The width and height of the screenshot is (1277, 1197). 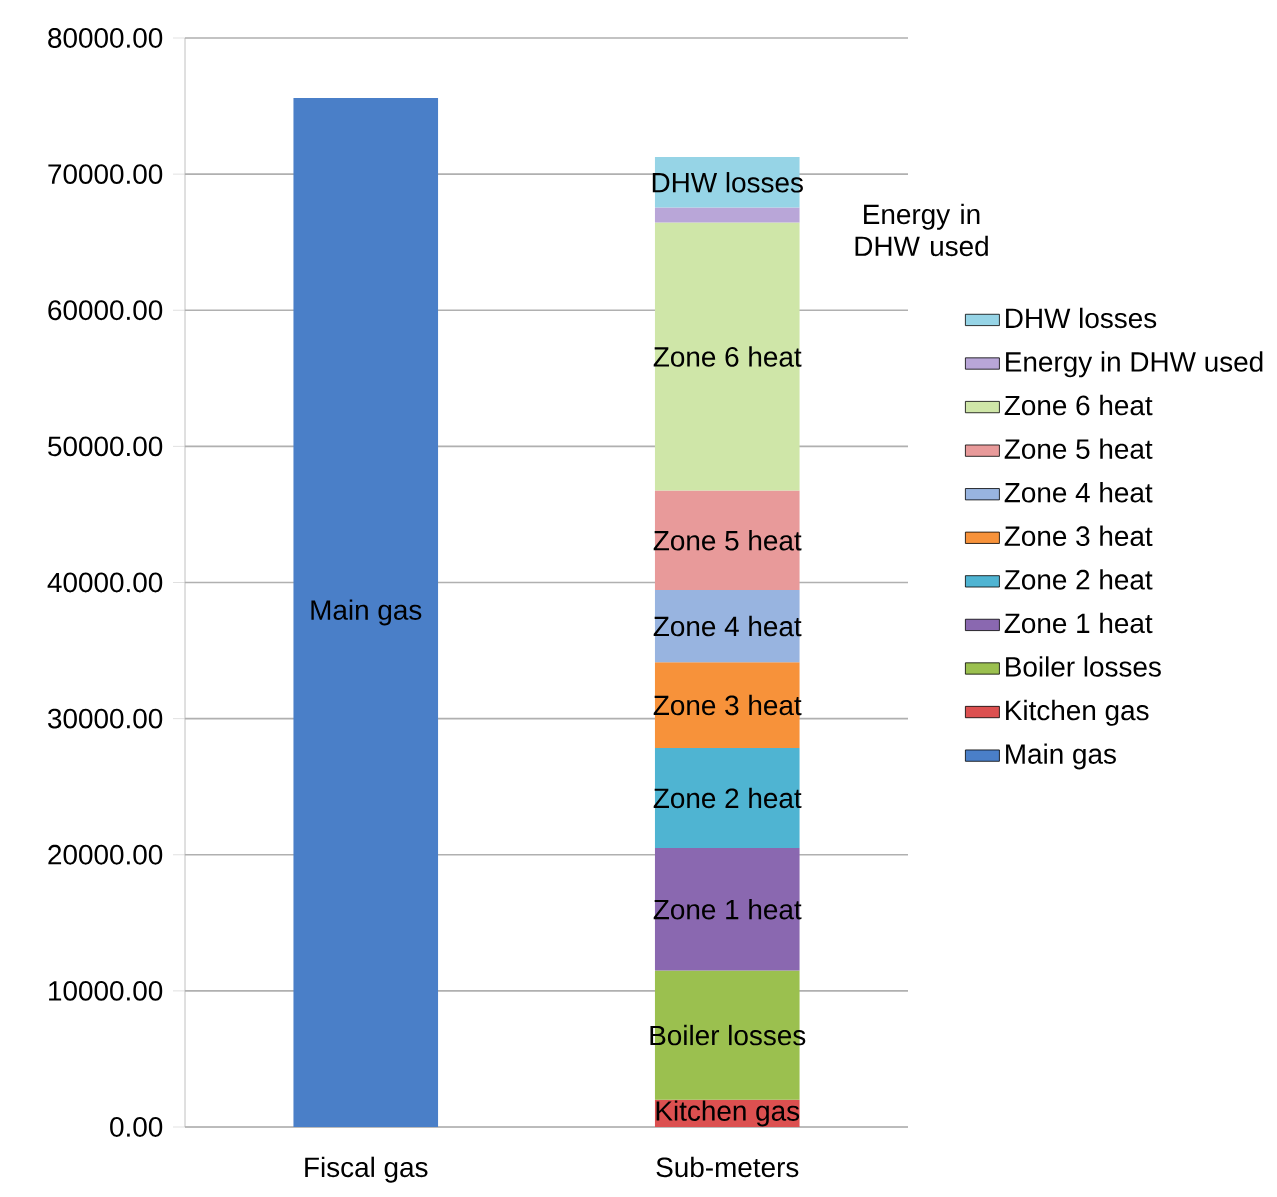 What do you see at coordinates (1078, 405) in the screenshot?
I see `legend-label: Zone 6 heat` at bounding box center [1078, 405].